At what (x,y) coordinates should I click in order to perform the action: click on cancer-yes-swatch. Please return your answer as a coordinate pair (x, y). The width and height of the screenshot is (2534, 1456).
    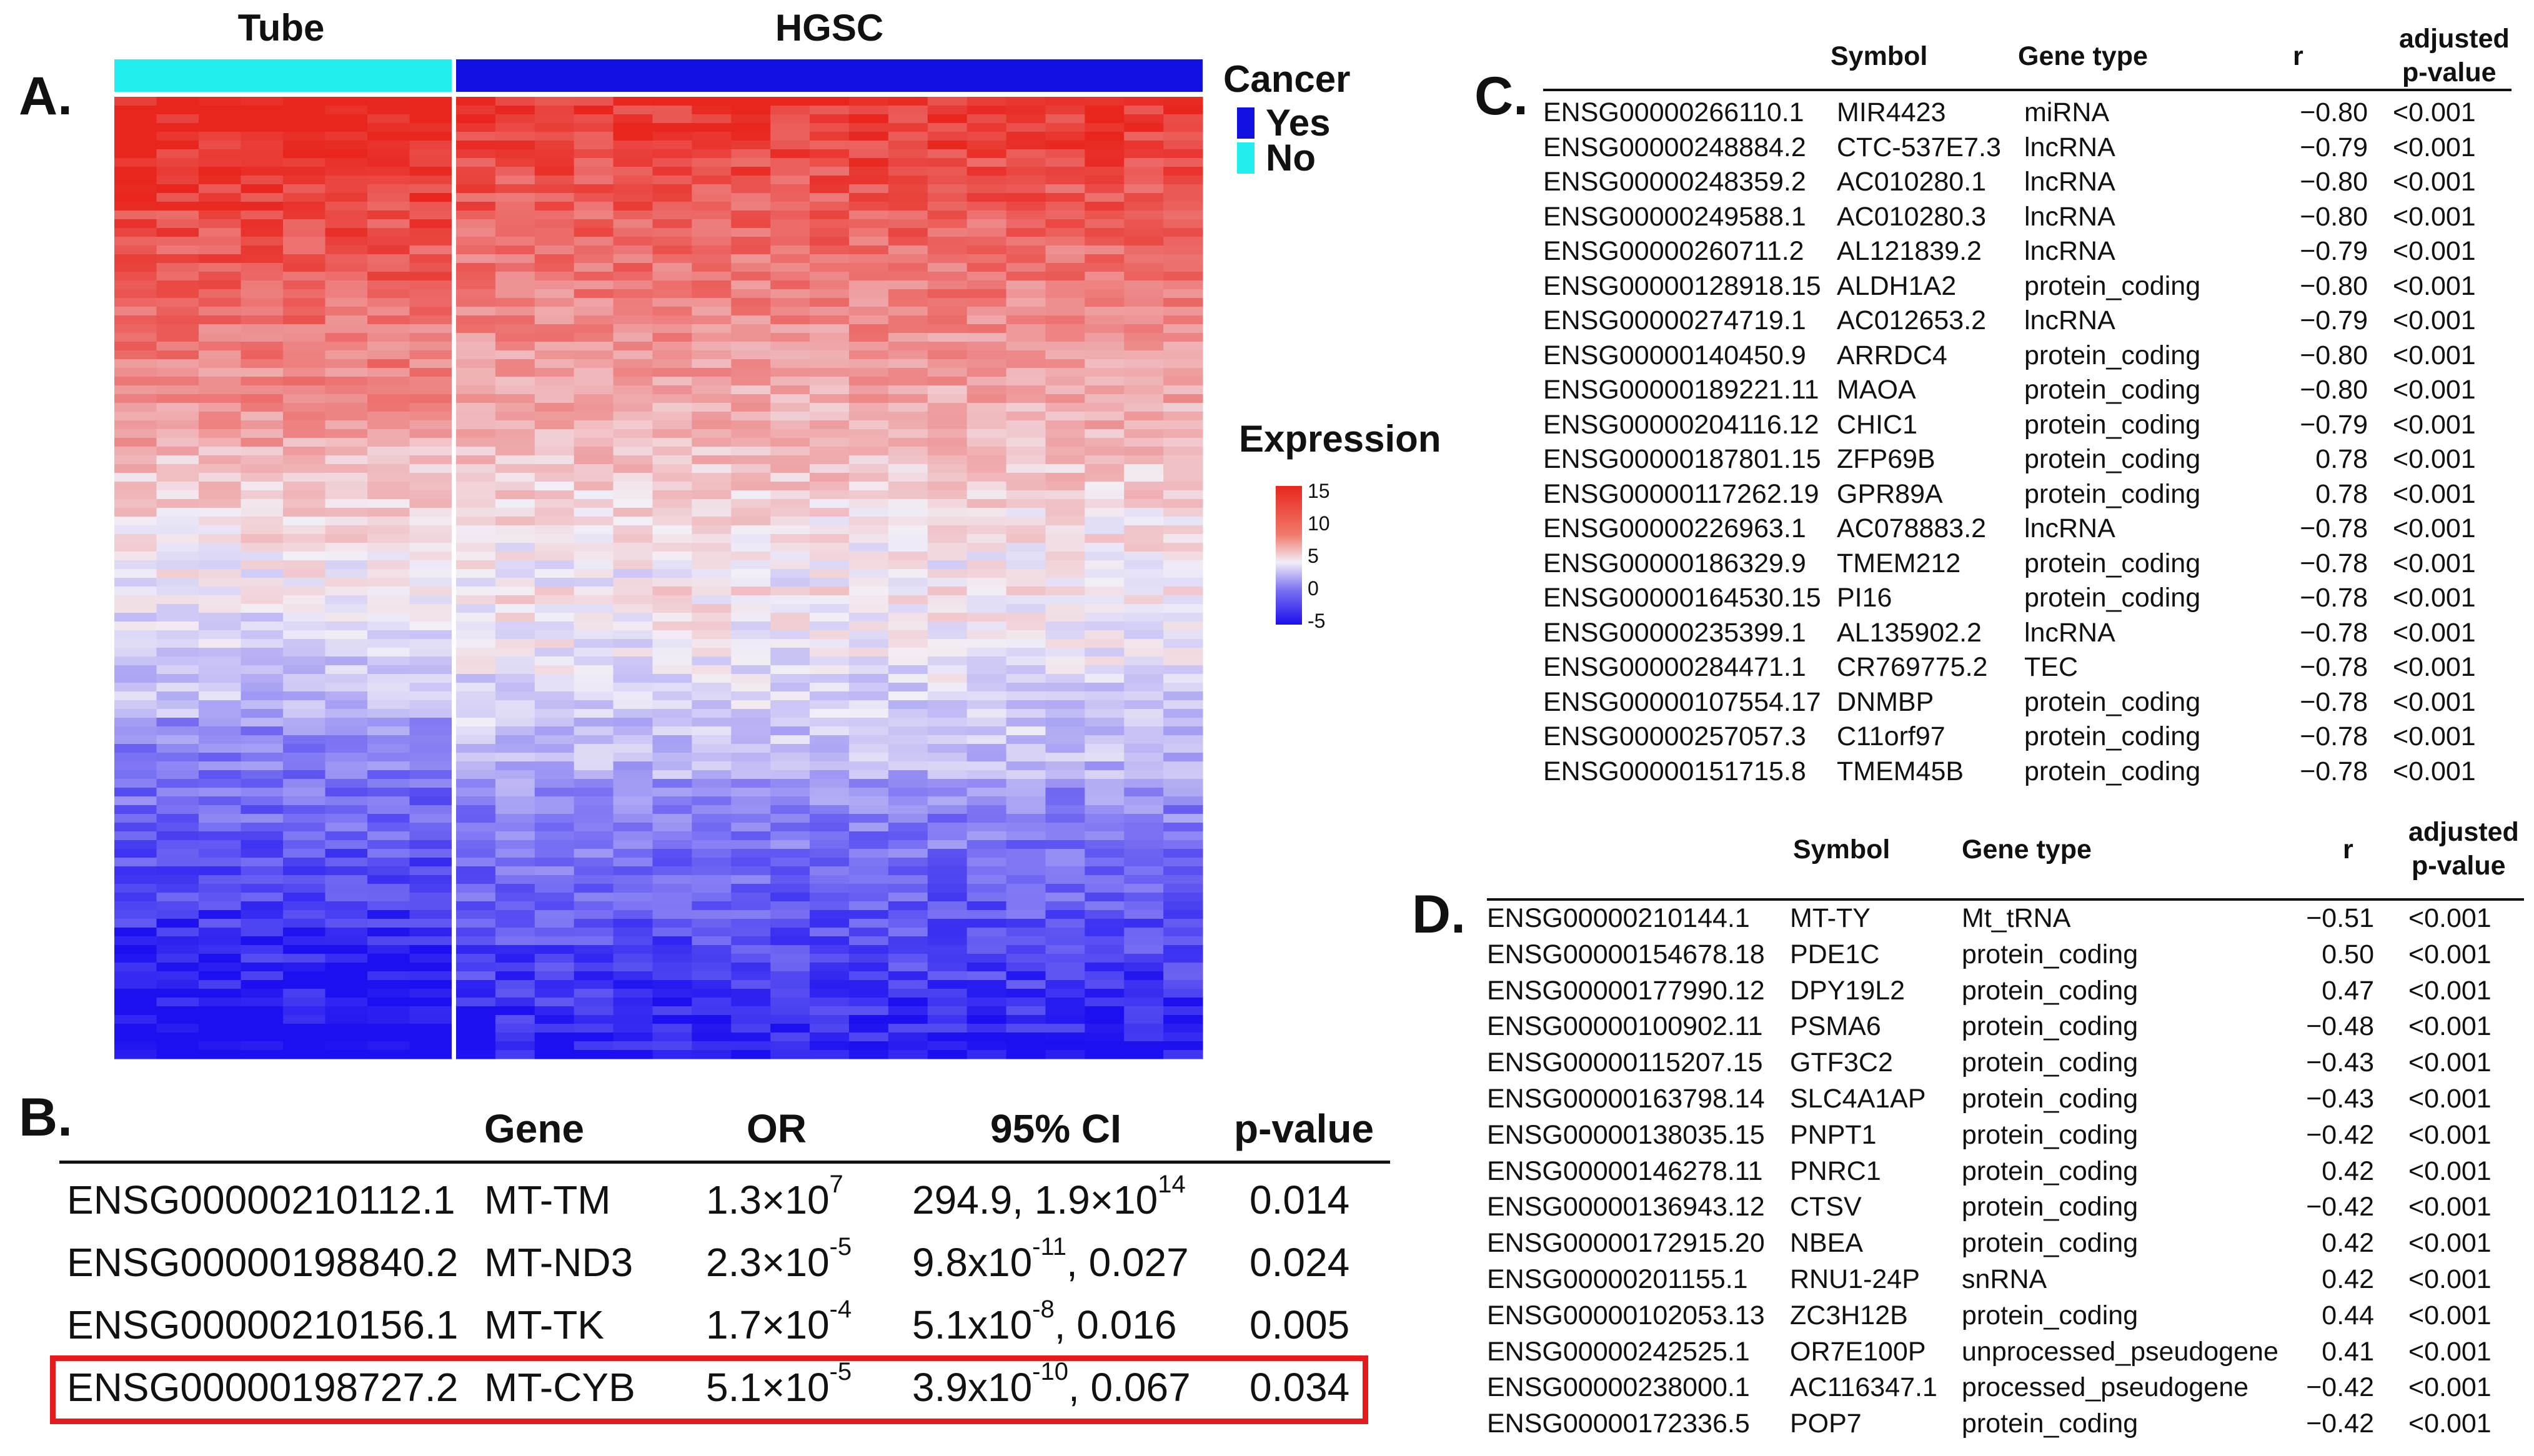
    Looking at the image, I should click on (1246, 123).